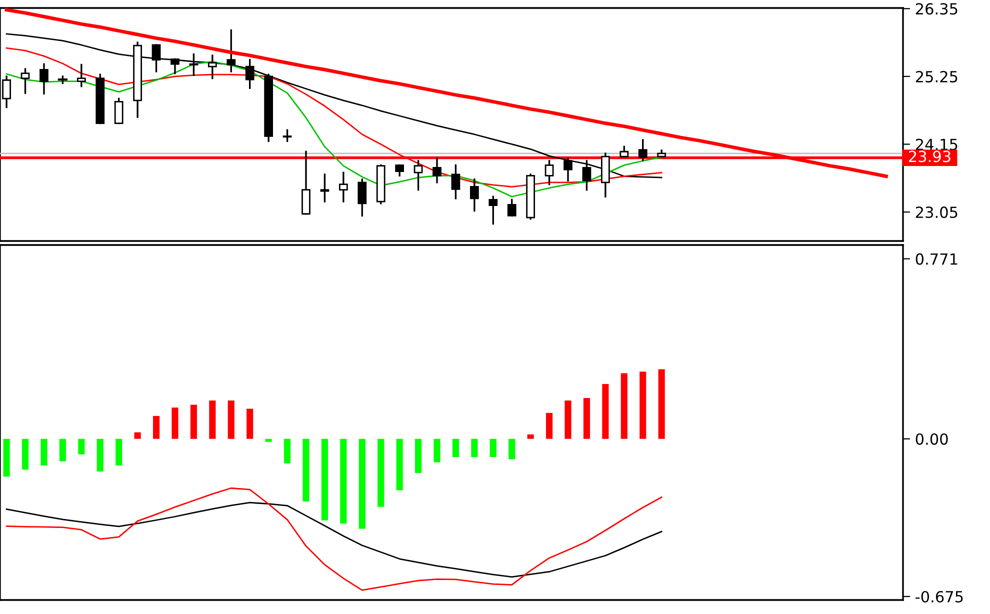  What do you see at coordinates (937, 212) in the screenshot?
I see `y-tick-label: 23.05` at bounding box center [937, 212].